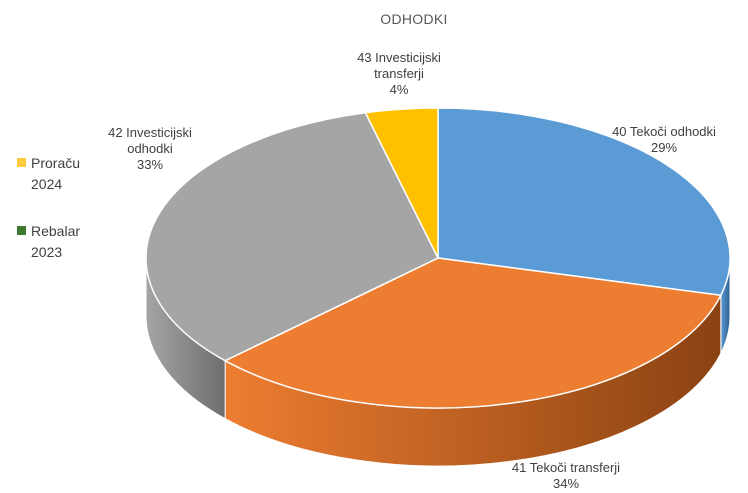 This screenshot has width=748, height=493. Describe the element at coordinates (55, 241) in the screenshot. I see `legend-label-1: Rebalar 2023` at that location.